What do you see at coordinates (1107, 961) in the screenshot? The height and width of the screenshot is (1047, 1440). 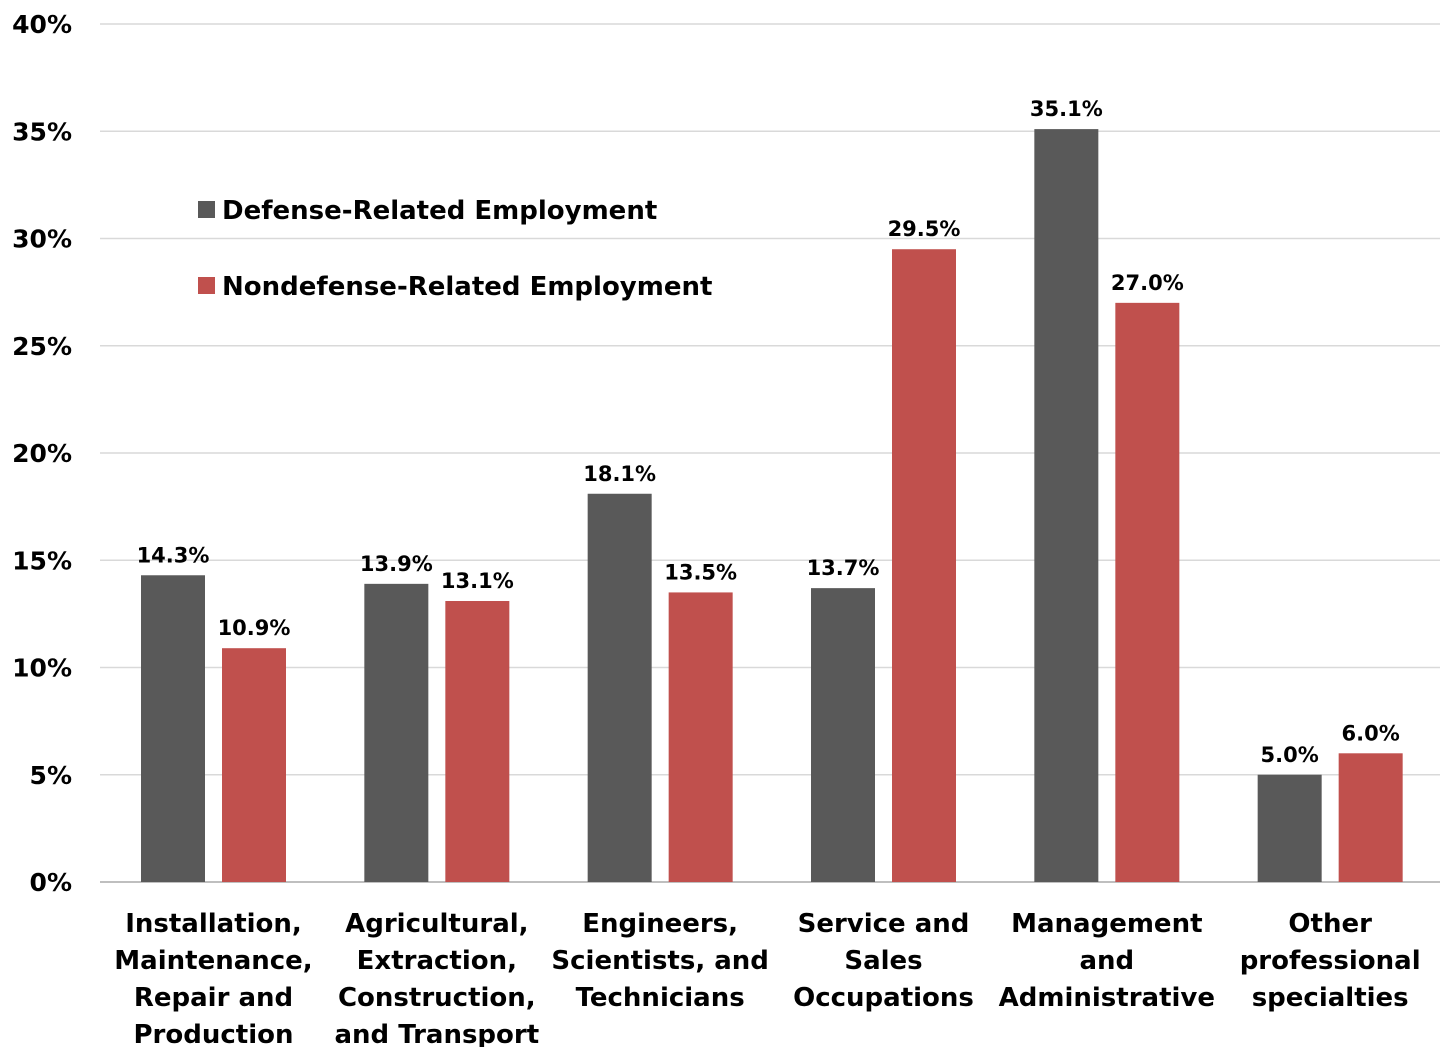 I see `x-category-label: Management and Administrative` at bounding box center [1107, 961].